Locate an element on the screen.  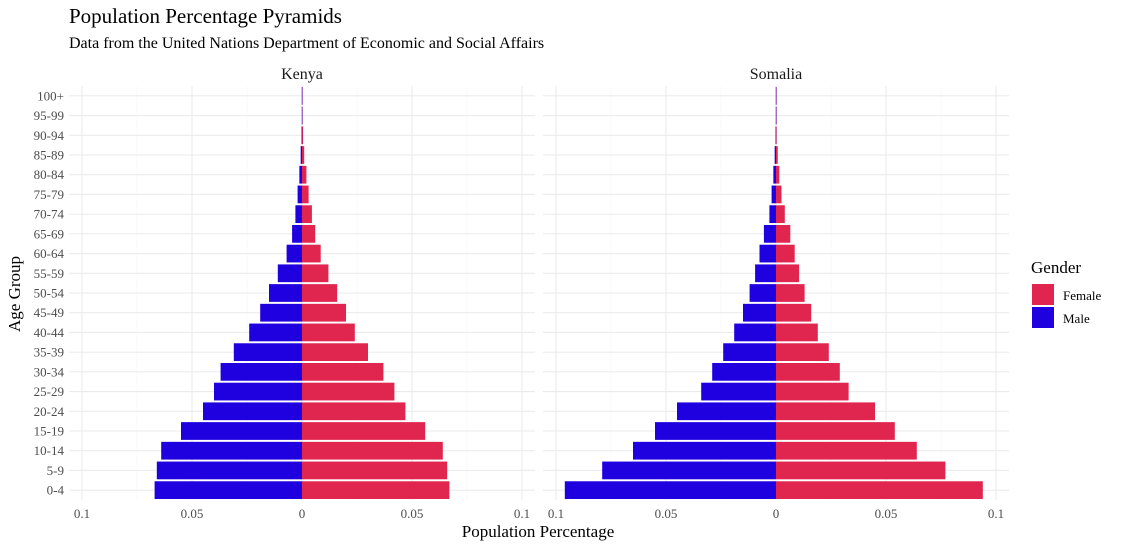
y-tick-label: 100+ is located at coordinates (50, 95).